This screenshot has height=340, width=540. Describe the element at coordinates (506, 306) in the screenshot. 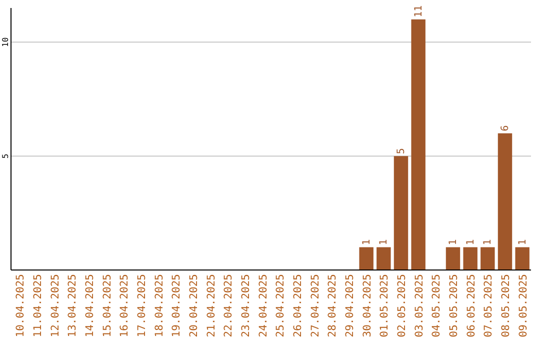

I see `x-tick-label: 08.05.2025` at that location.